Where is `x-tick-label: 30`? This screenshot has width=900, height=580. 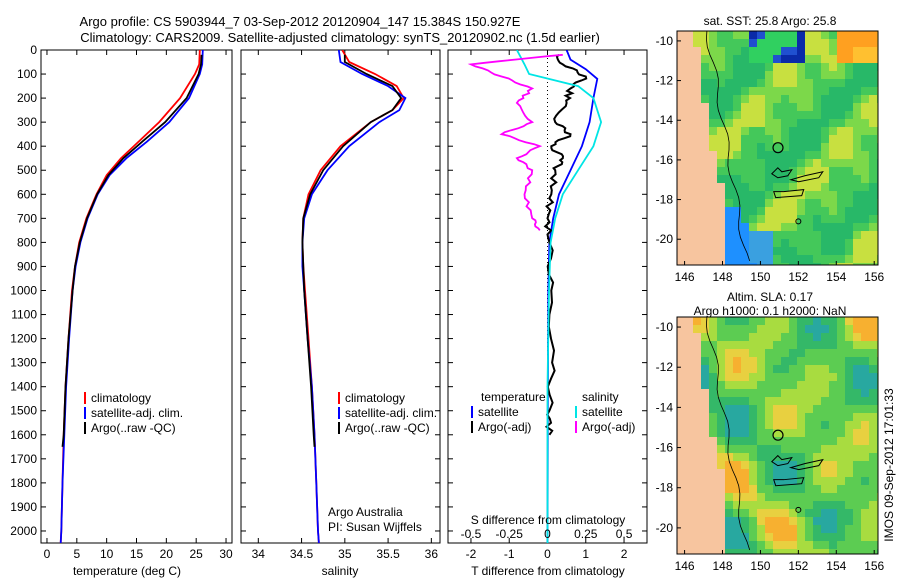
x-tick-label: 30 is located at coordinates (226, 554).